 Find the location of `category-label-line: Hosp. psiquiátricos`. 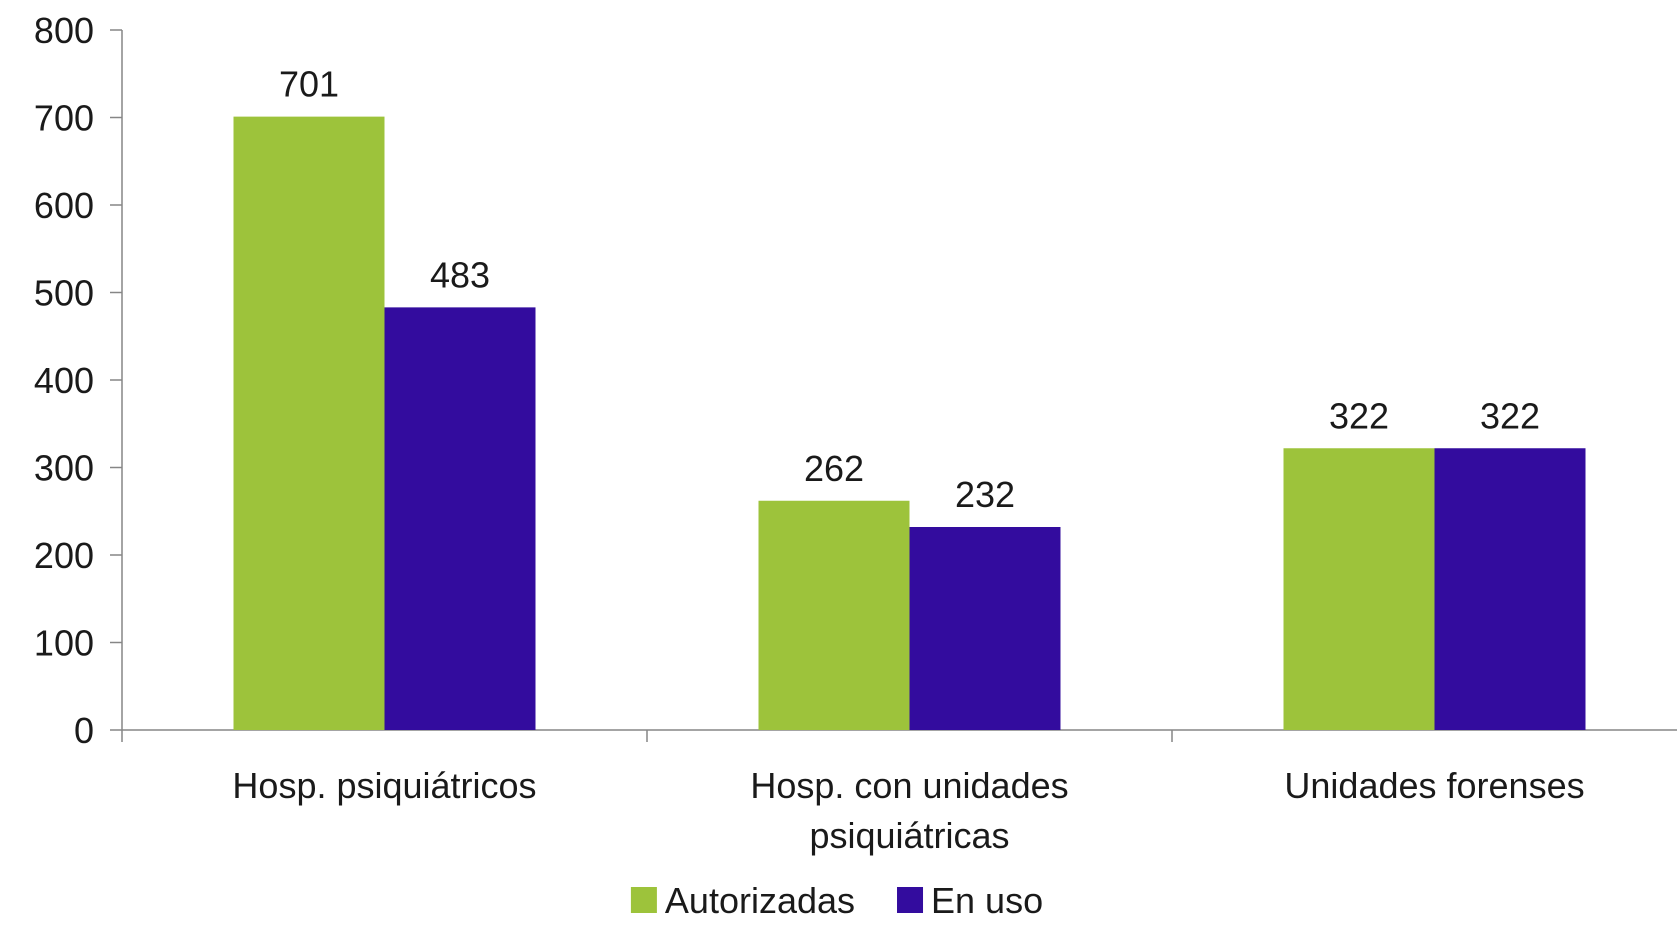

category-label-line: Hosp. psiquiátricos is located at coordinates (384, 785).